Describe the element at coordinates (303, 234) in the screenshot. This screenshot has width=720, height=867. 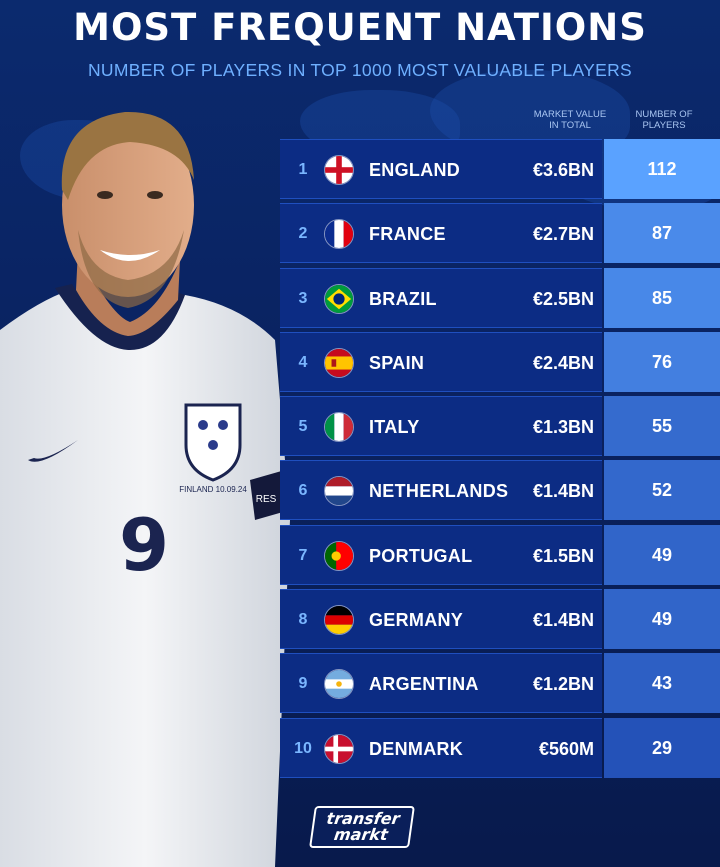
I see `rank: 2` at that location.